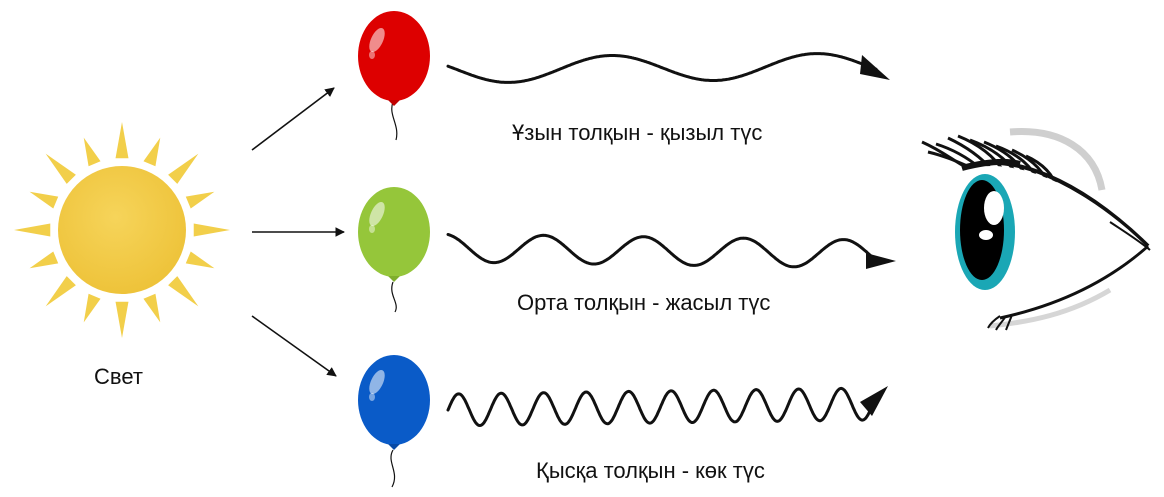 This screenshot has width=1164, height=497. What do you see at coordinates (298, 232) in the screenshot?
I see `light-arrows` at bounding box center [298, 232].